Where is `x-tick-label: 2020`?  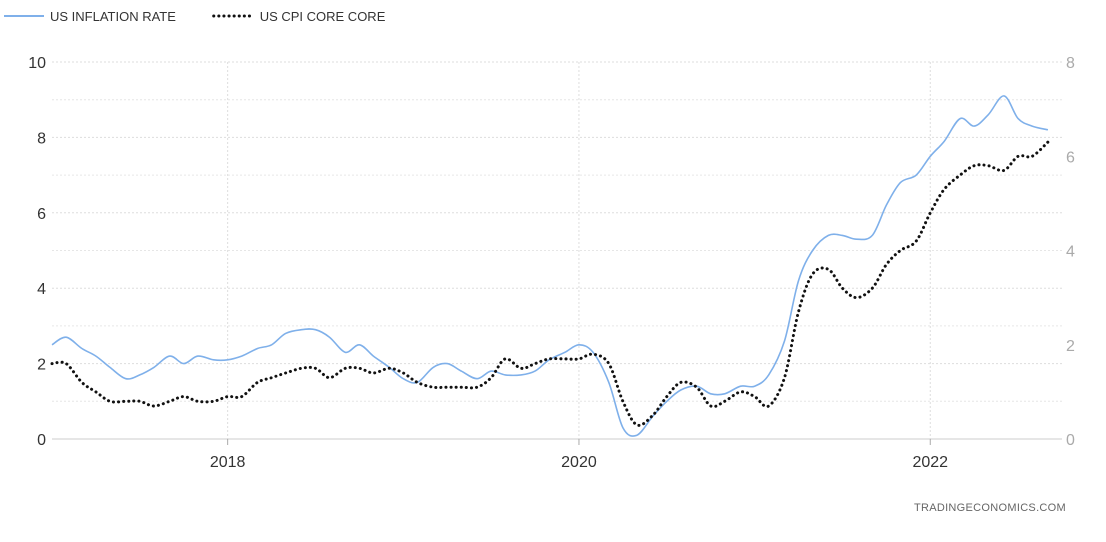 x-tick-label: 2020 is located at coordinates (579, 462).